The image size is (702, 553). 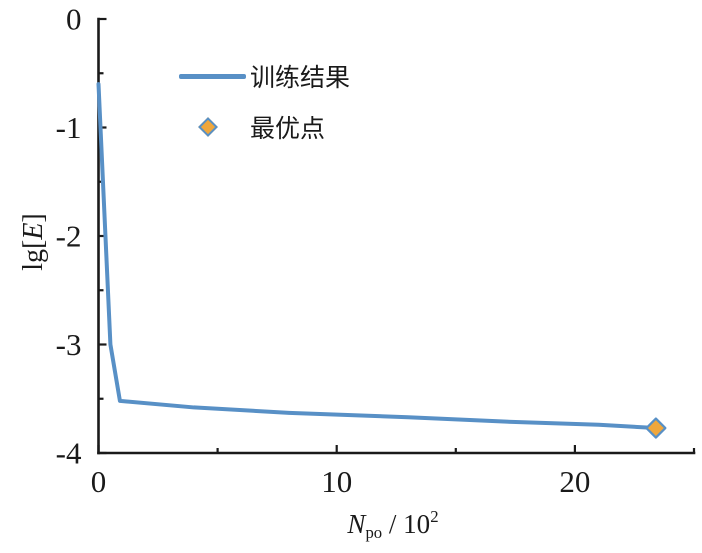 What do you see at coordinates (300, 78) in the screenshot?
I see `legend-label-training-results: 训练结果` at bounding box center [300, 78].